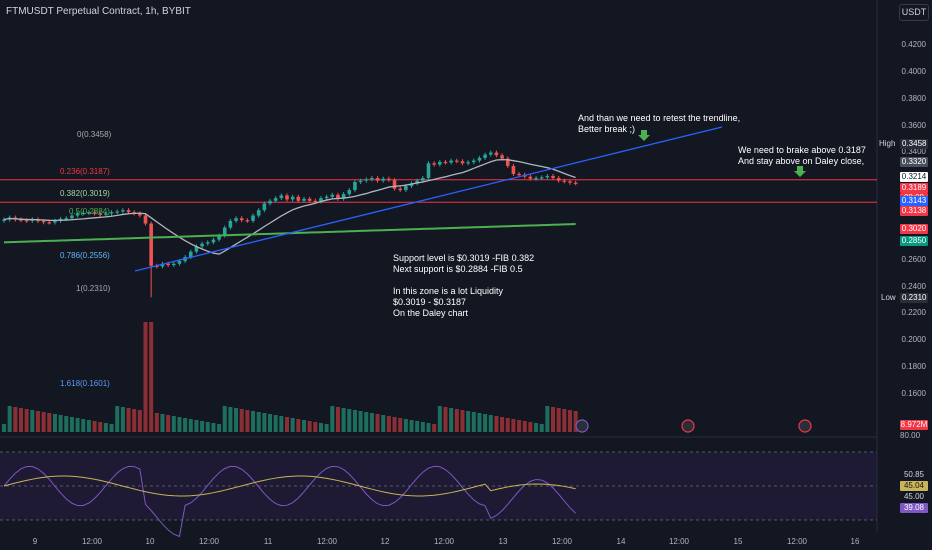  What do you see at coordinates (913, 259) in the screenshot?
I see `price-tick: 0.2600` at bounding box center [913, 259].